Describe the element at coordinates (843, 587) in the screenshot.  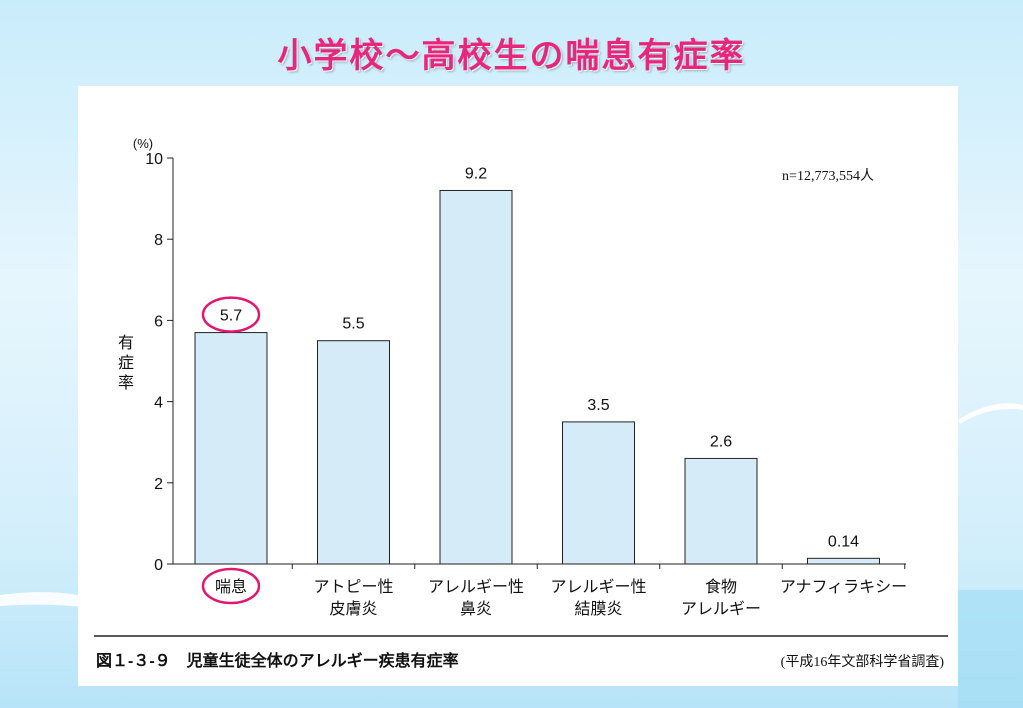
I see `x-category-label: アナフィラキシー` at that location.